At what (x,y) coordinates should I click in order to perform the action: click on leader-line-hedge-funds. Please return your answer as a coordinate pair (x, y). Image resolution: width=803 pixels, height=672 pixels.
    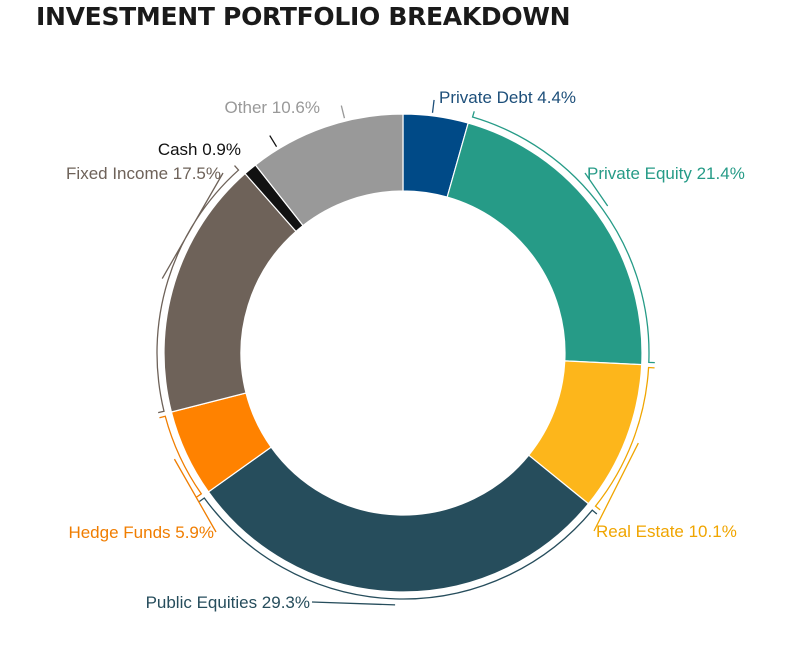
    Looking at the image, I should click on (188, 474).